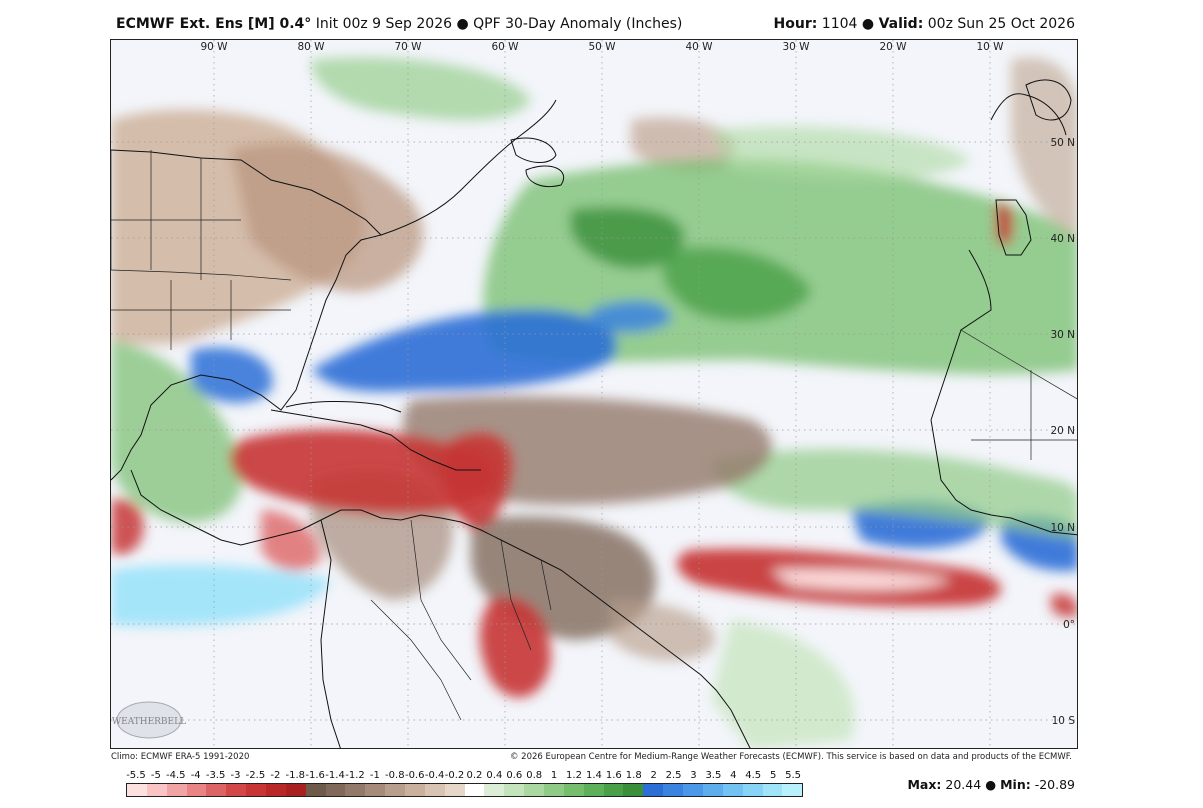 The image size is (1203, 808). What do you see at coordinates (1062, 143) in the screenshot?
I see `lat-label: 50 N` at bounding box center [1062, 143].